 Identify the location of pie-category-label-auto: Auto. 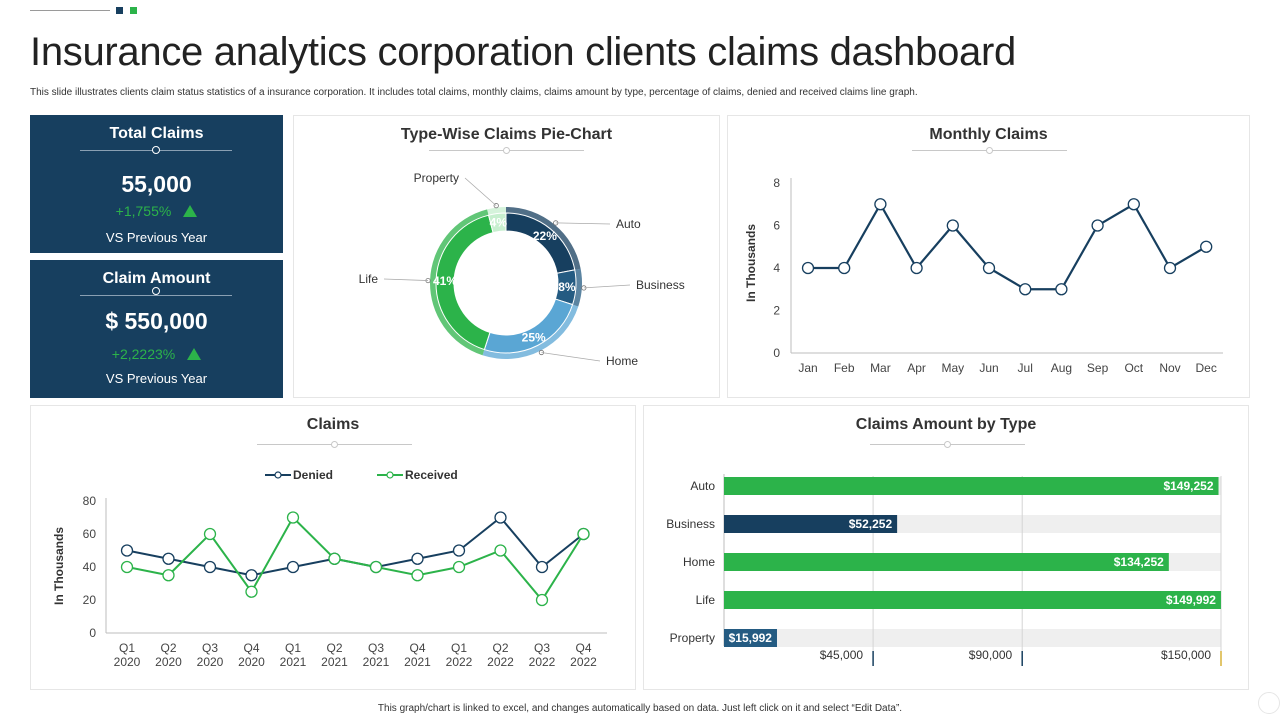
(628, 224).